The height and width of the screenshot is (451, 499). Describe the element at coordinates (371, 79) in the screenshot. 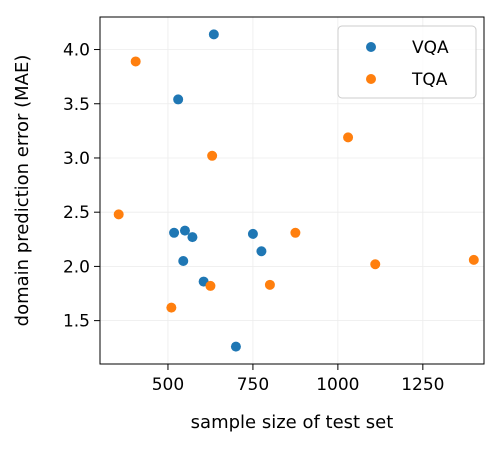

I see `legend-marker-tqa` at that location.